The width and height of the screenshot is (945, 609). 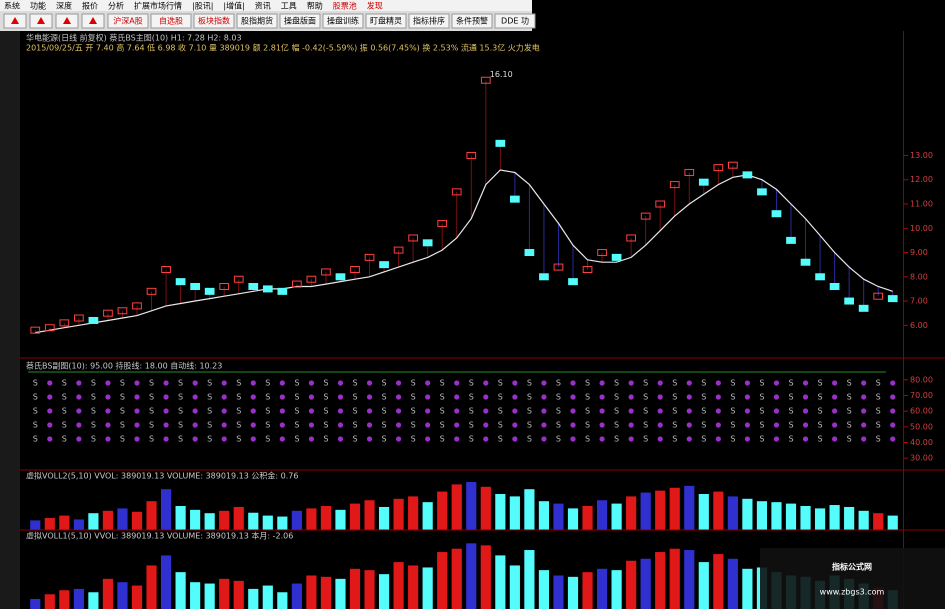 What do you see at coordinates (315, 6) in the screenshot?
I see `menu-item: 帮助` at bounding box center [315, 6].